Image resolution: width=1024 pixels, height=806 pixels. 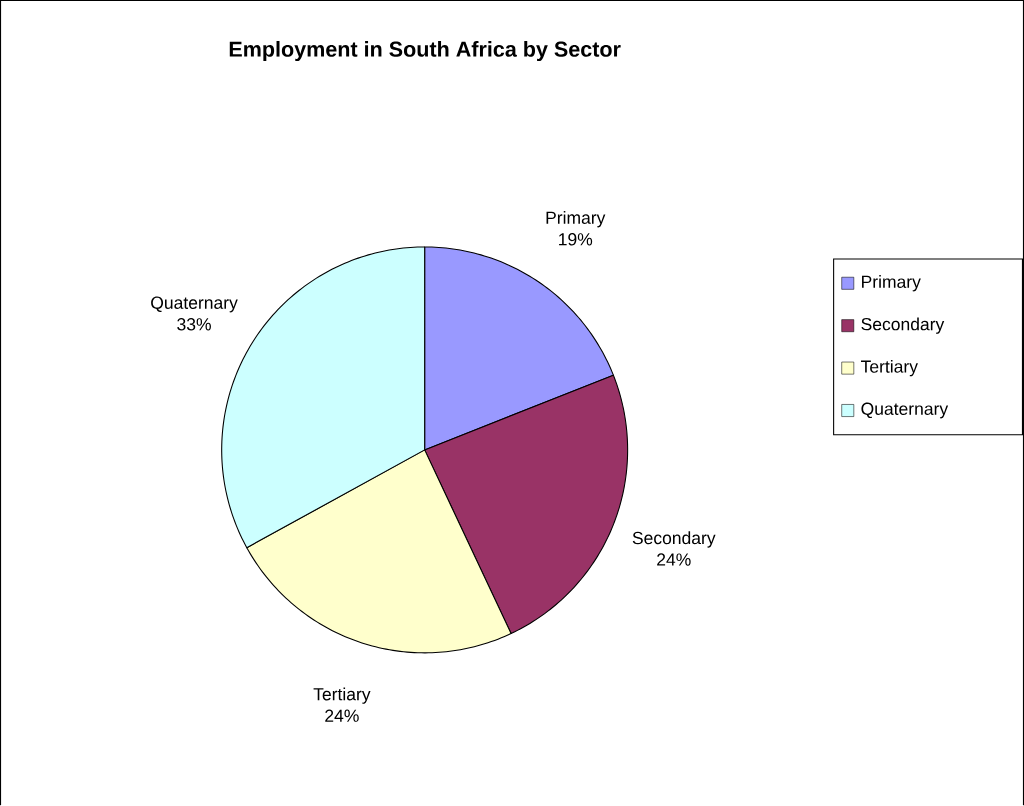 What do you see at coordinates (576, 239) in the screenshot?
I see `data-label: 19%` at bounding box center [576, 239].